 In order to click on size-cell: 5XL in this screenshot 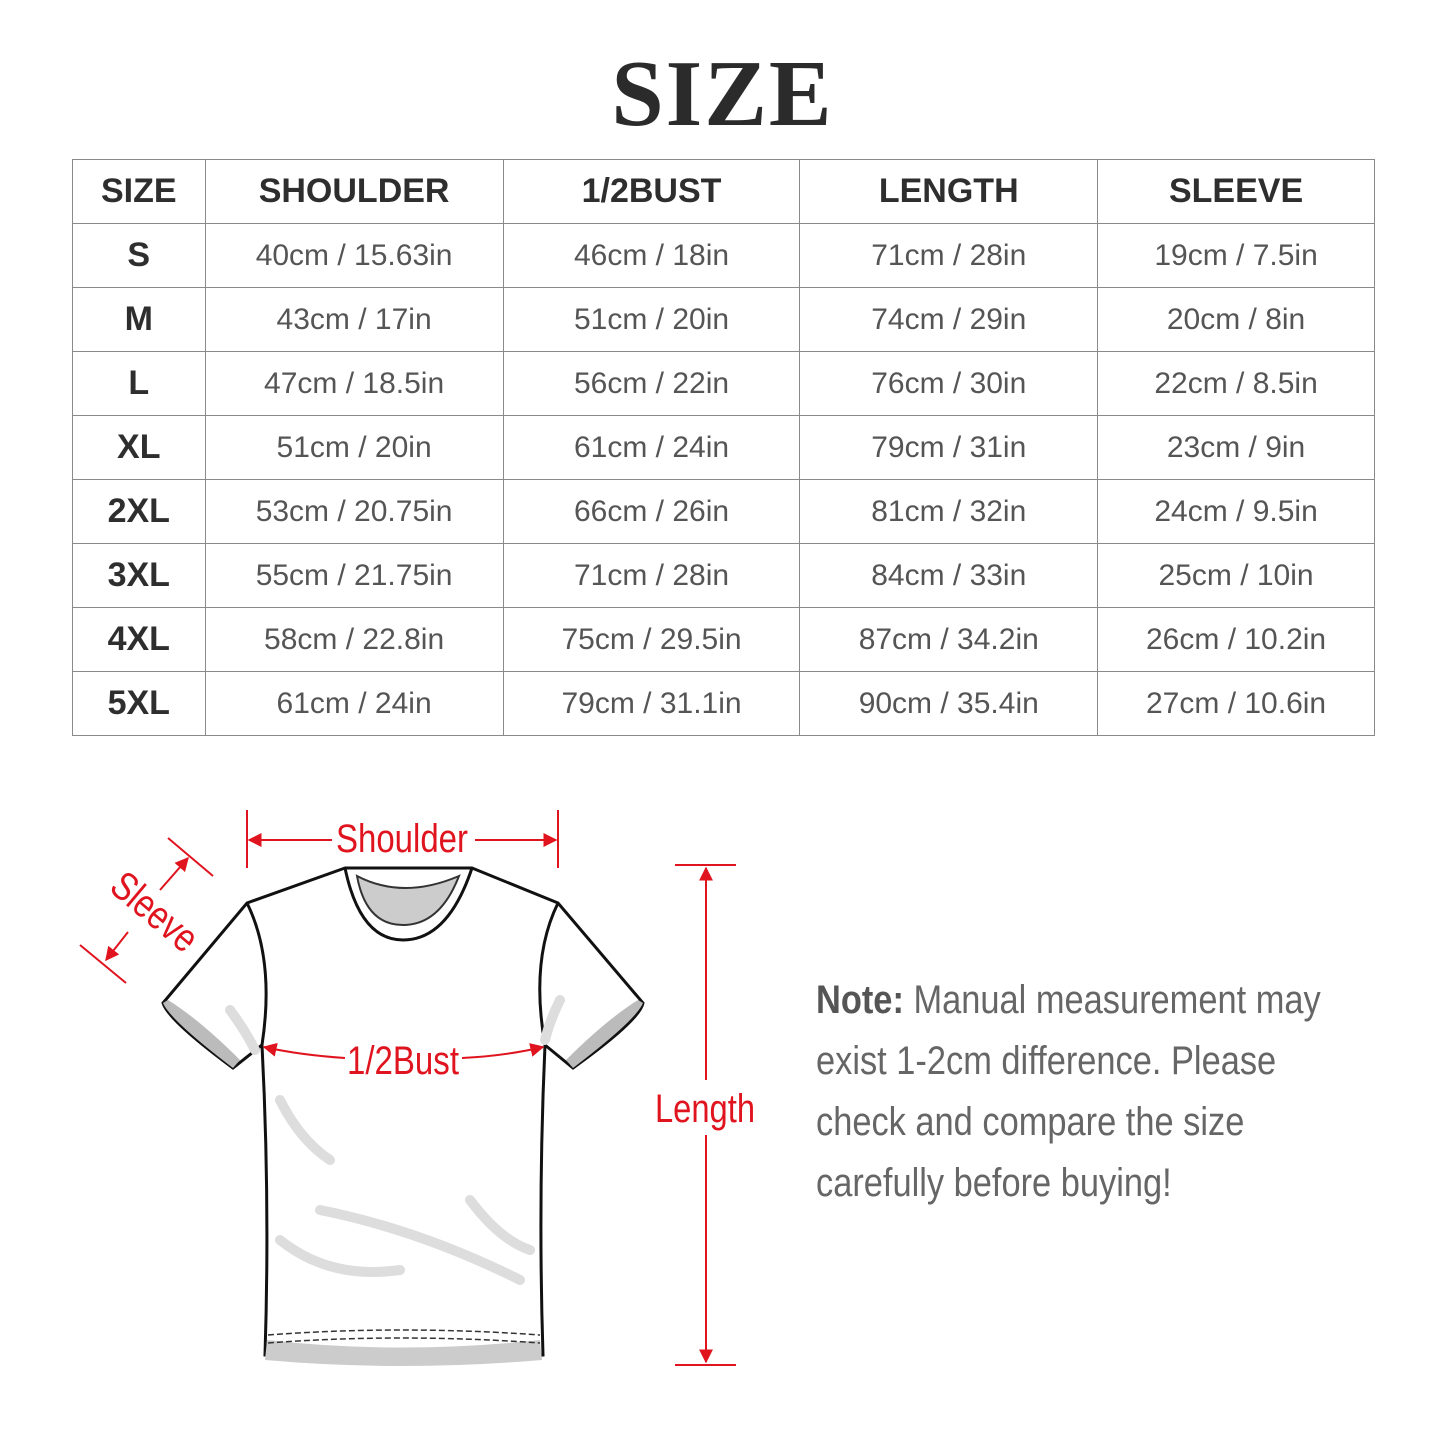, I will do `click(139, 703)`.